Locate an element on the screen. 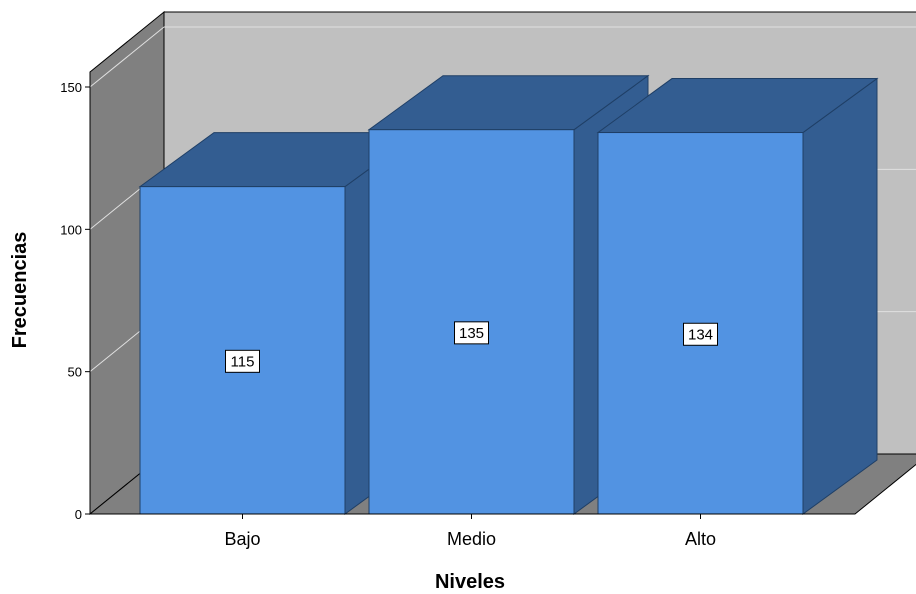  data-label-text: 115 is located at coordinates (243, 361).